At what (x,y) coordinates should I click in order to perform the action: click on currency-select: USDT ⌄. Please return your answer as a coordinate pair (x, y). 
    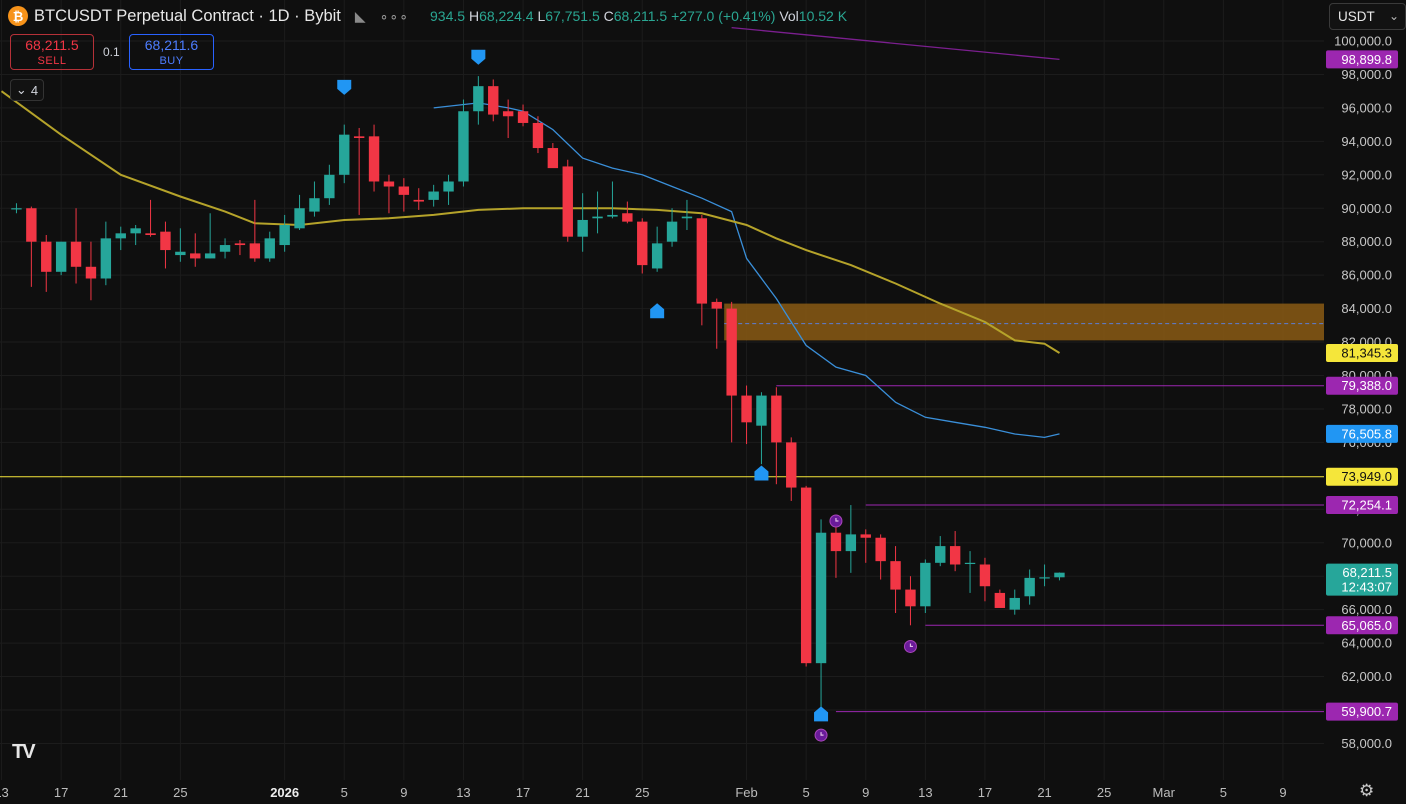
    Looking at the image, I should click on (1367, 16).